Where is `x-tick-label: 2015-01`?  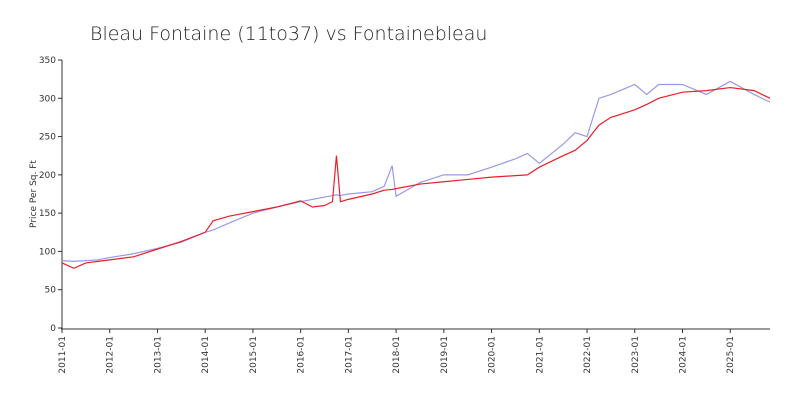
x-tick-label: 2015-01 is located at coordinates (254, 355).